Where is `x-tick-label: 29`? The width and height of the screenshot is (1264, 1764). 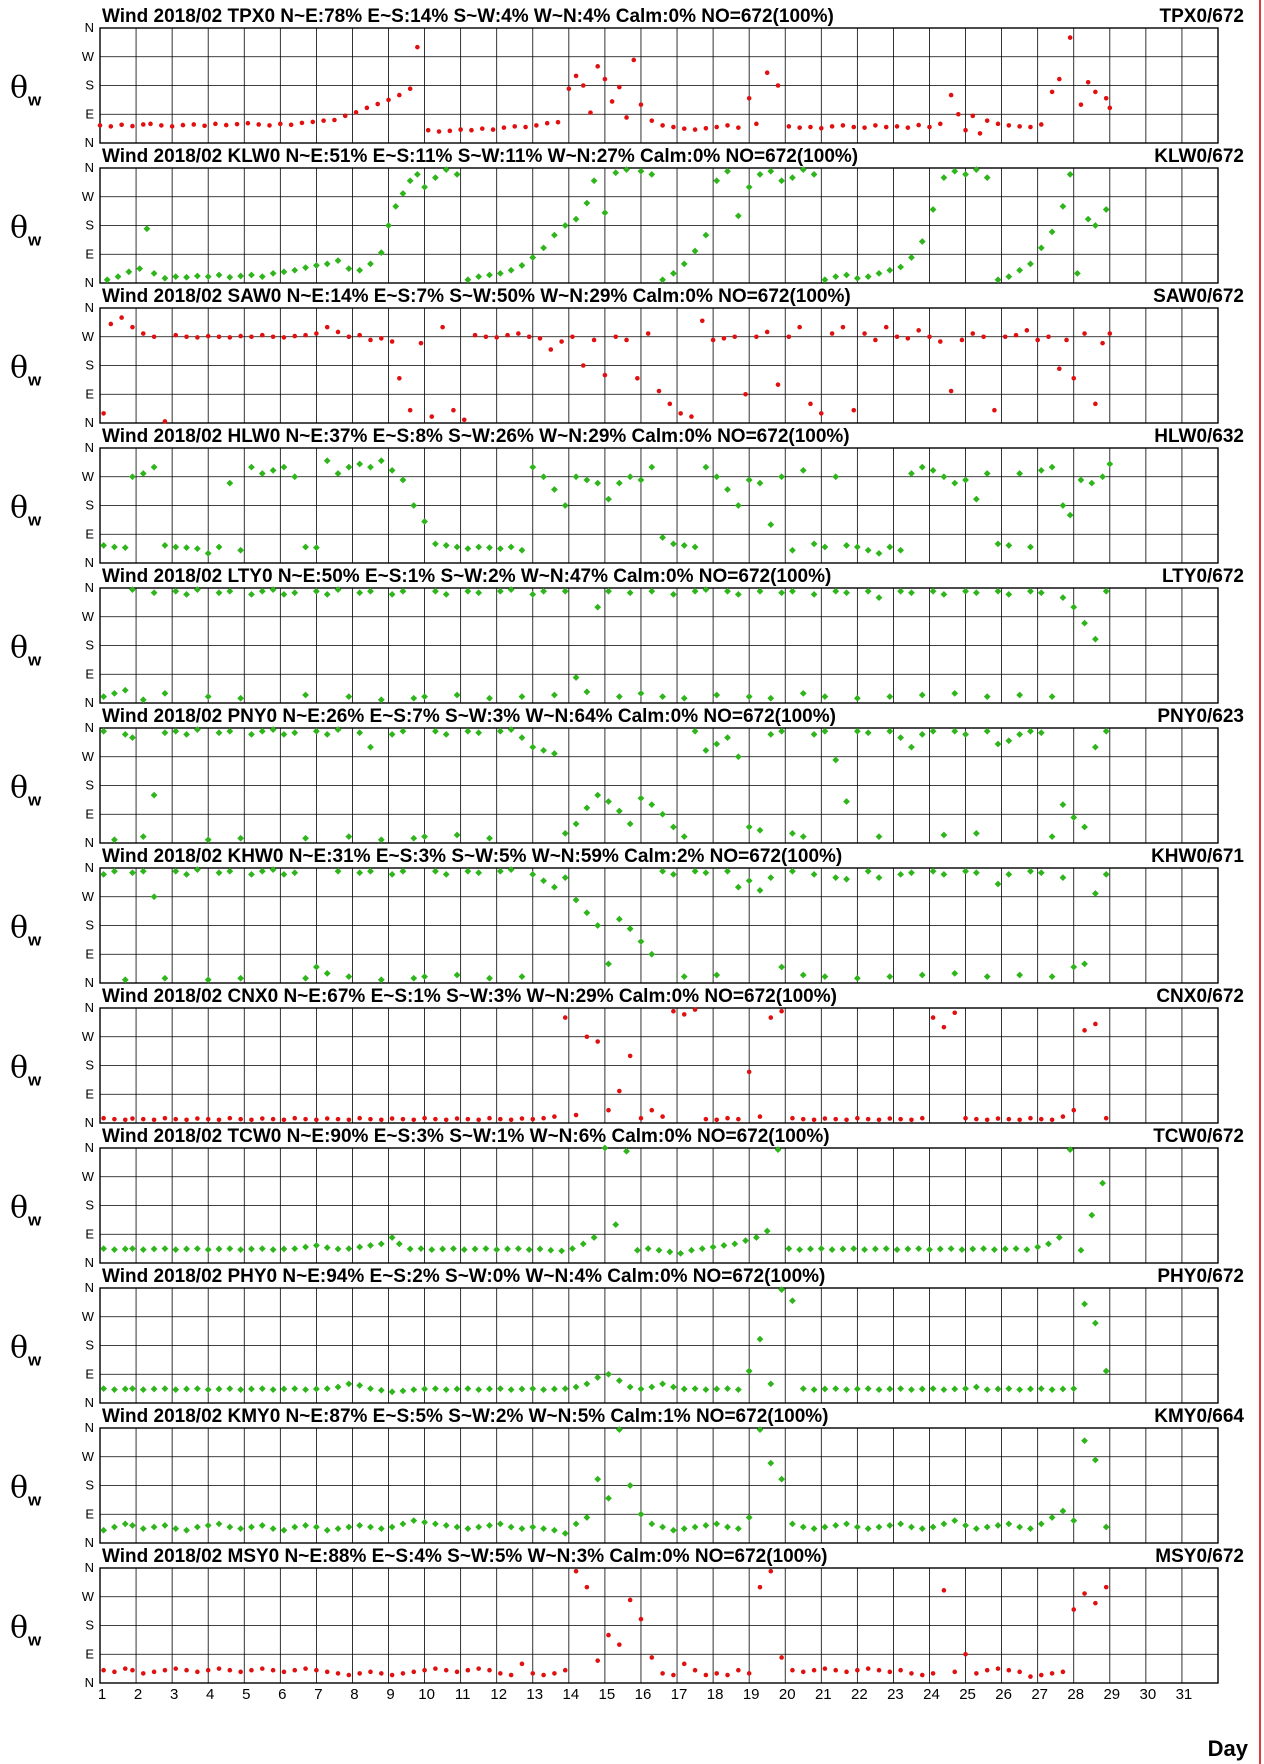 x-tick-label: 29 is located at coordinates (1111, 1694).